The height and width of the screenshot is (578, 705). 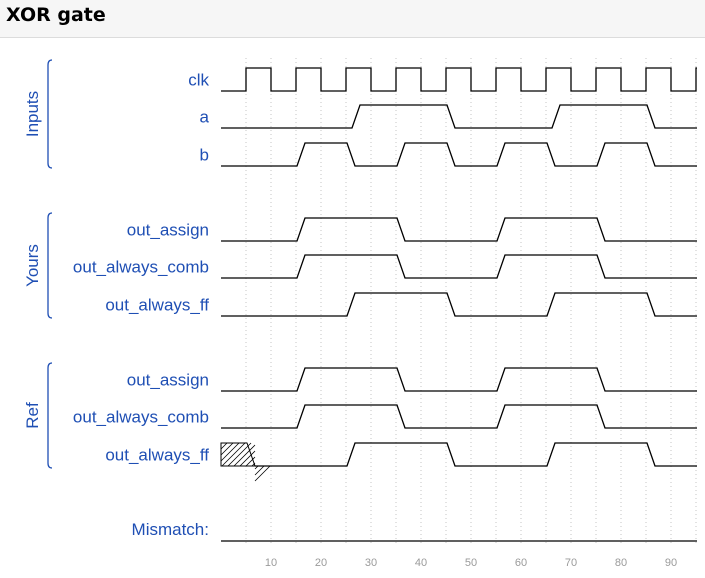 I want to click on time-tick-label: 10, so click(x=271, y=563).